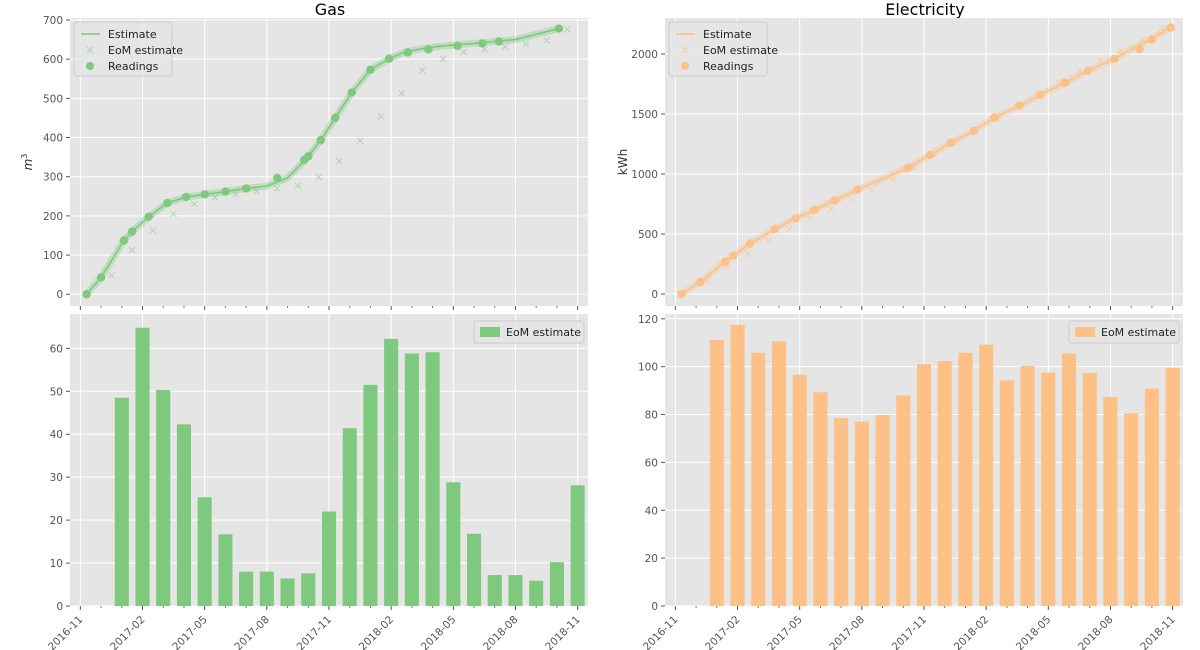 The height and width of the screenshot is (650, 1200). What do you see at coordinates (133, 66) in the screenshot?
I see `legend-label: Readings` at bounding box center [133, 66].